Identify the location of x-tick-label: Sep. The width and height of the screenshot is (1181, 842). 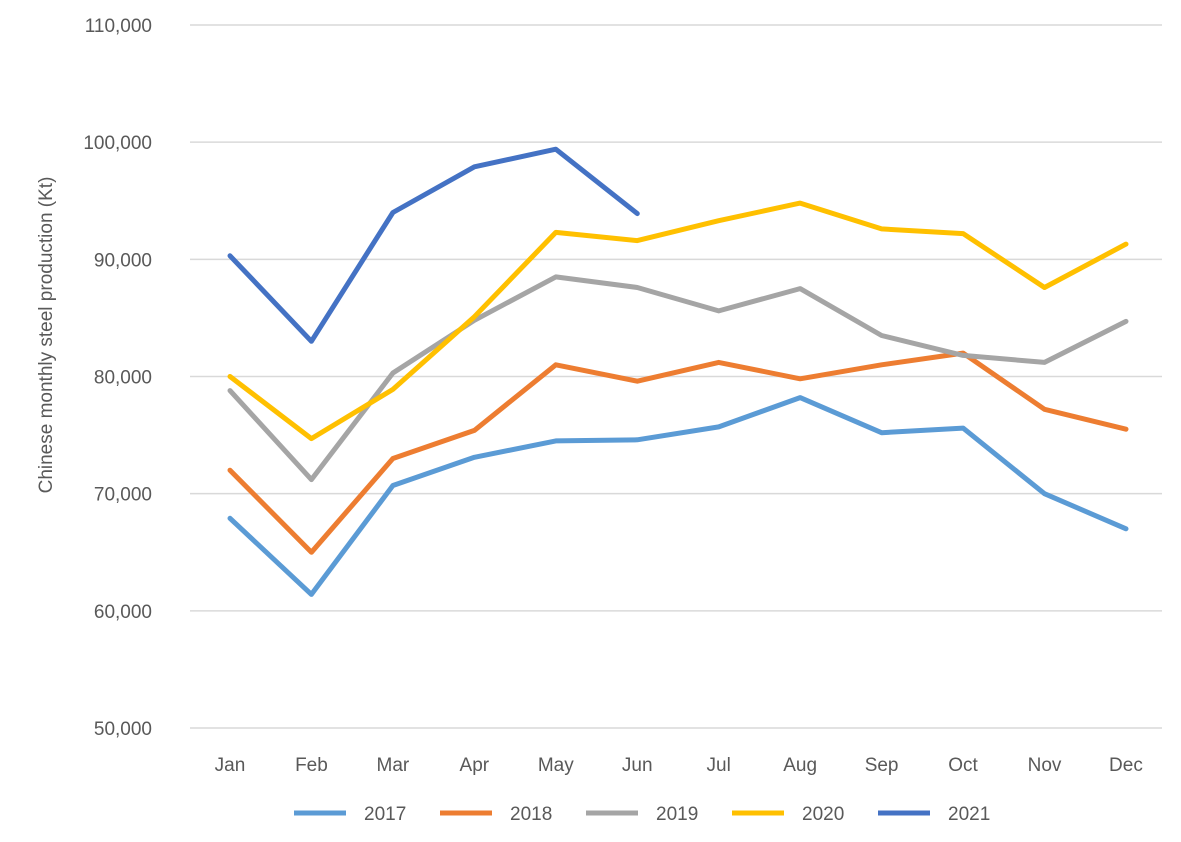
(882, 765).